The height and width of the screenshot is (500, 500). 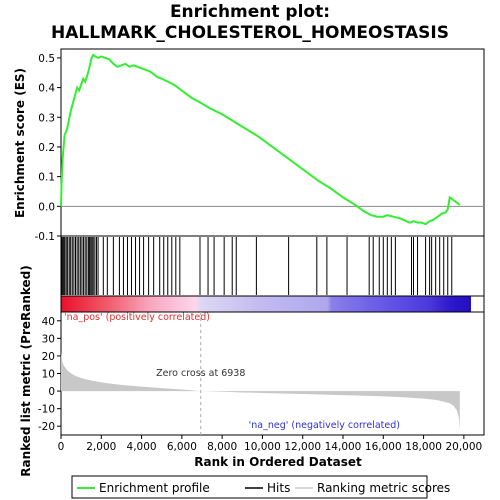 What do you see at coordinates (46, 207) in the screenshot?
I see `es-y-tick-label: 0.0` at bounding box center [46, 207].